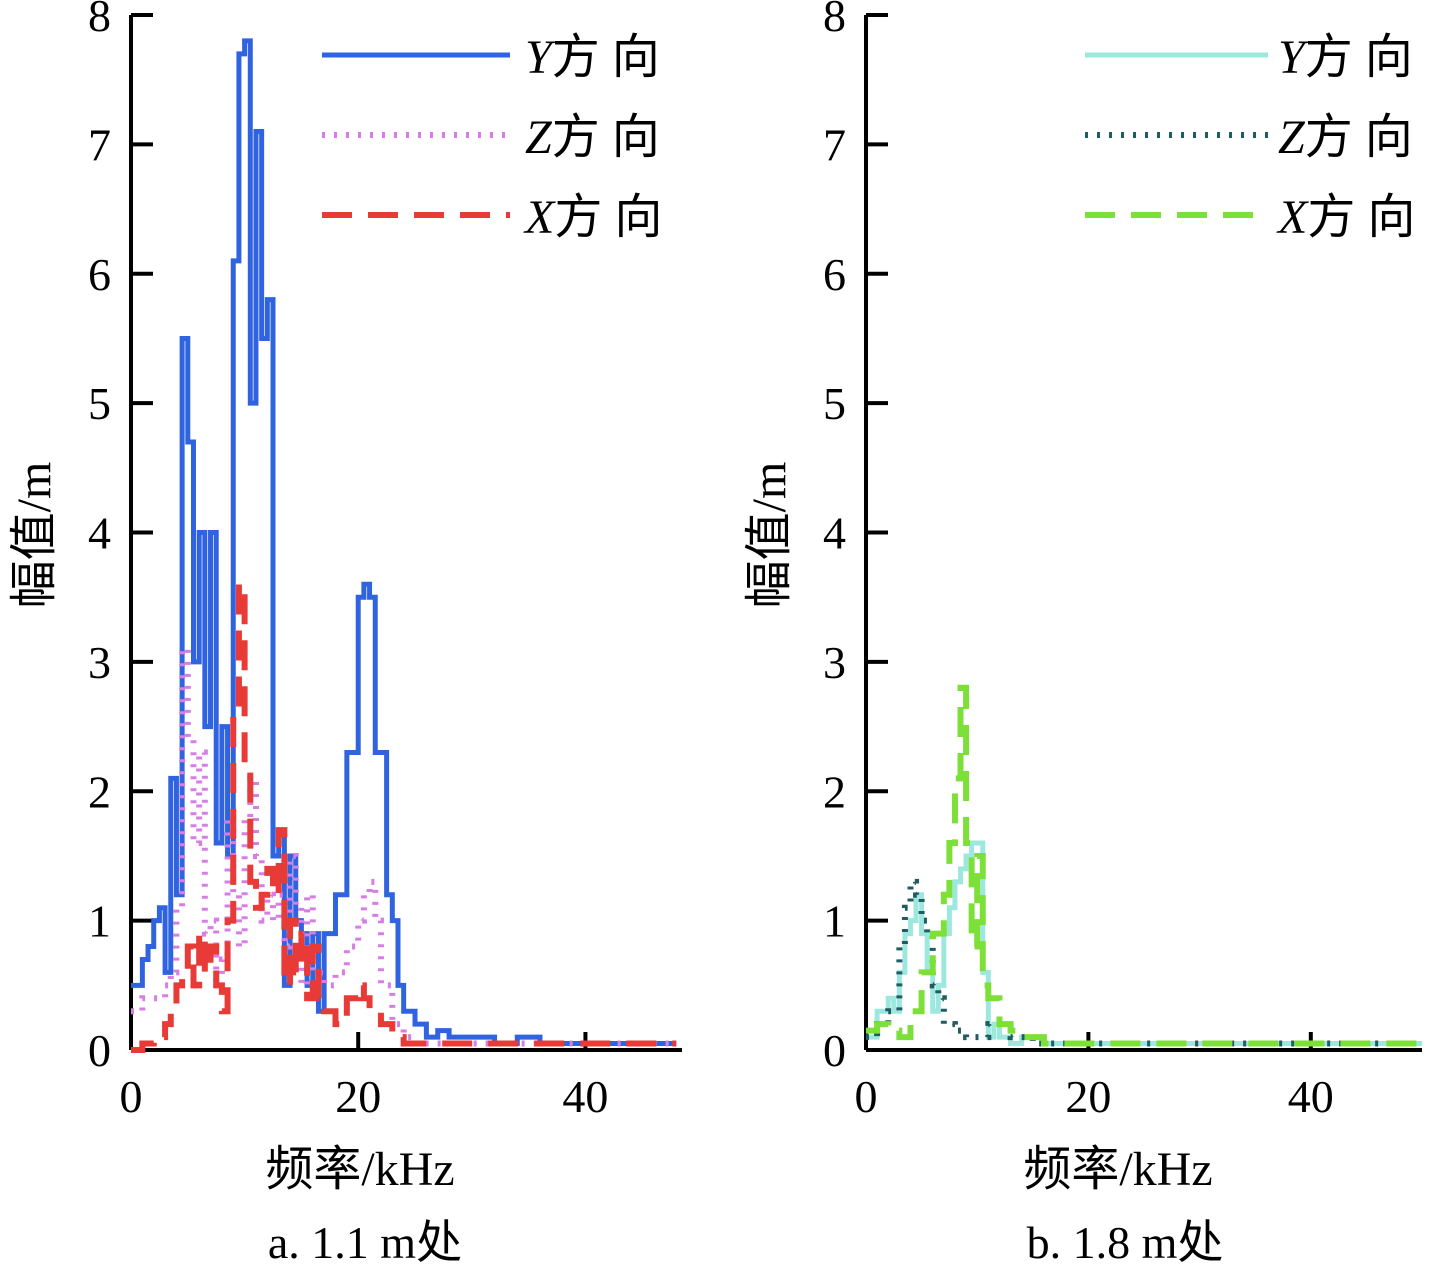 The image size is (1434, 1272). What do you see at coordinates (404, 846) in the screenshot?
I see `series-line-z` at bounding box center [404, 846].